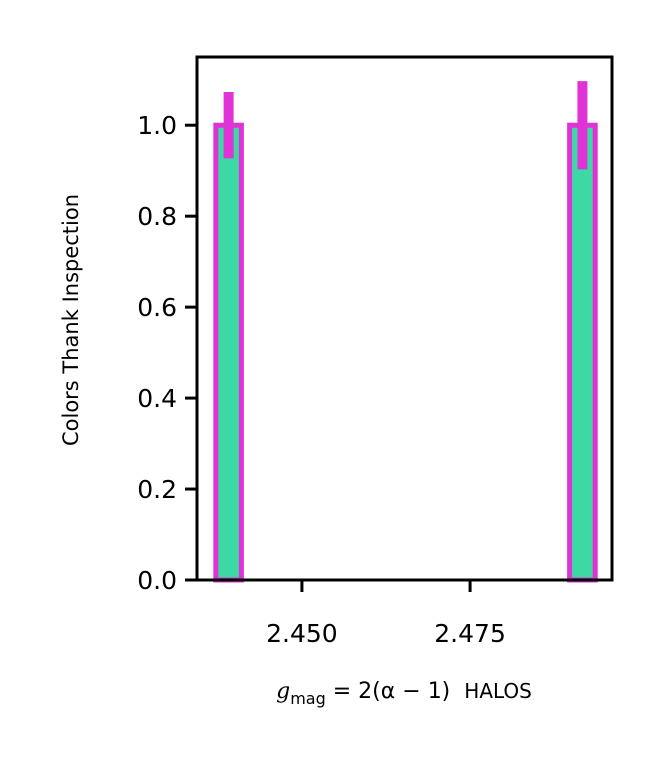 The height and width of the screenshot is (770, 670). Describe the element at coordinates (386, 614) in the screenshot. I see `x-ticks: 2.450 2.475` at that location.